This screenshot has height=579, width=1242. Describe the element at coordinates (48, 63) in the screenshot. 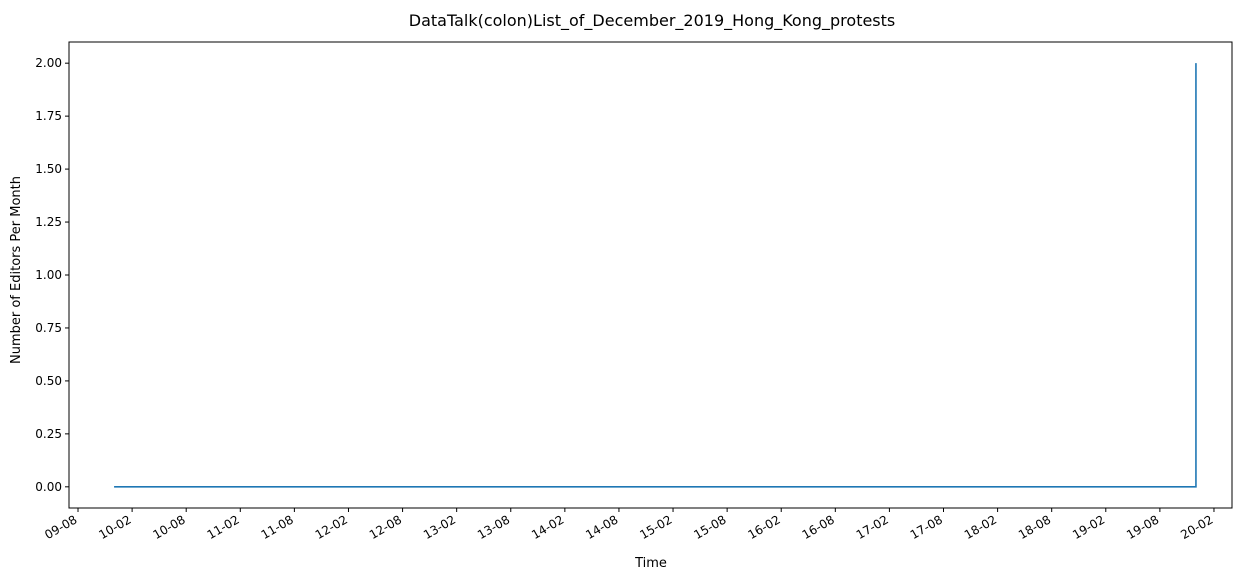

I see `y-tick-label: 2.00` at that location.